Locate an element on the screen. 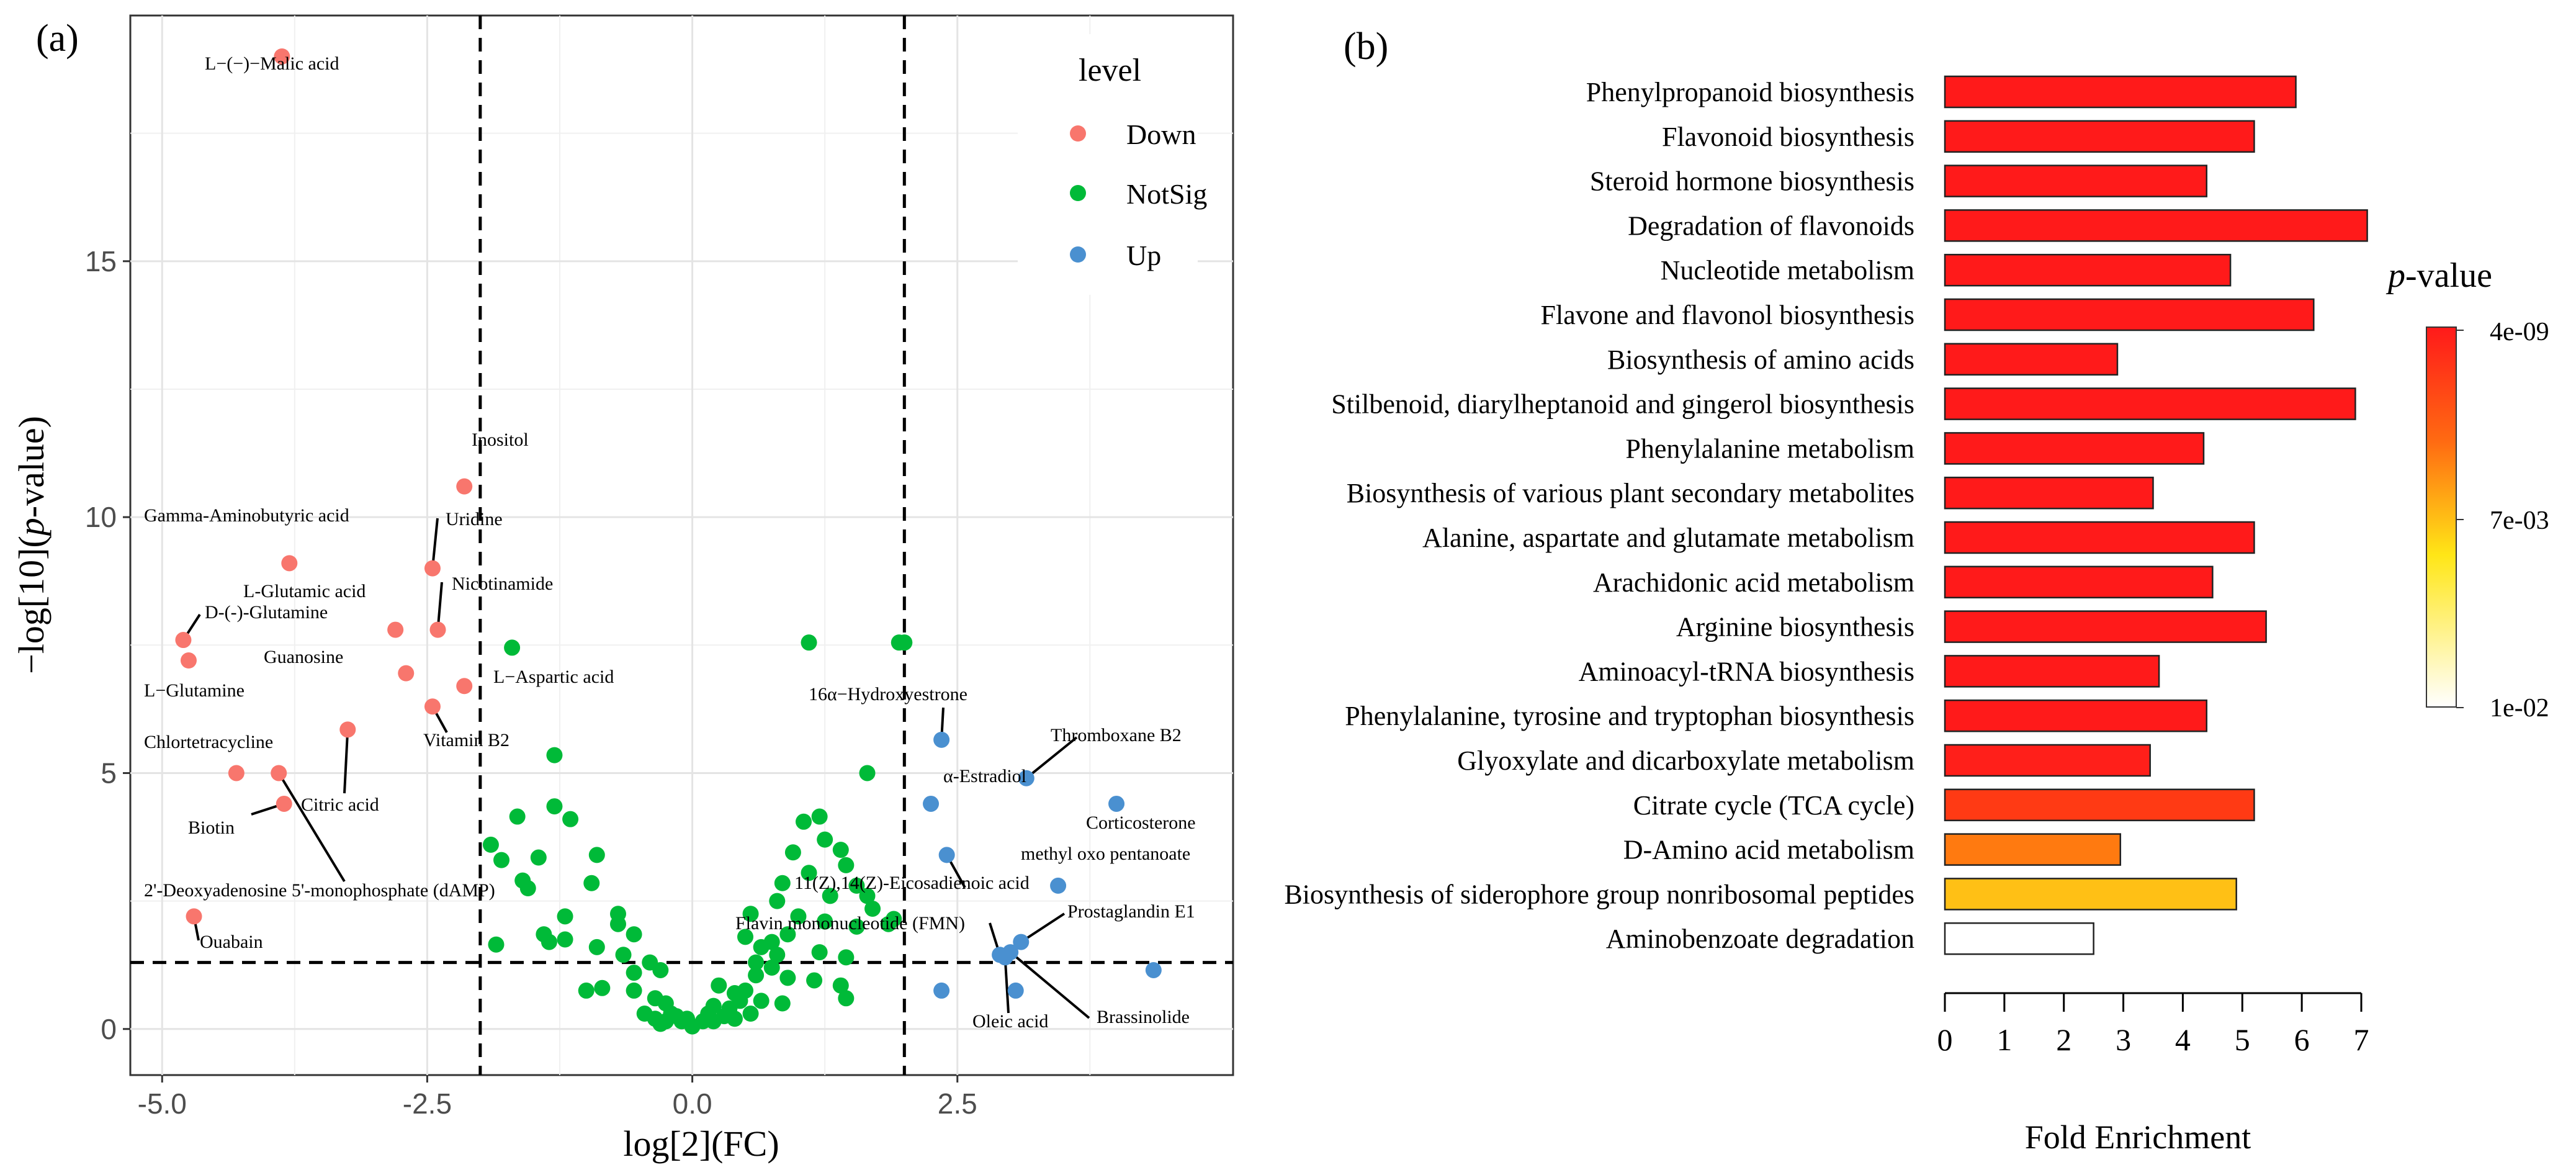  metabolite-label: Oleic acid is located at coordinates (1010, 1021).